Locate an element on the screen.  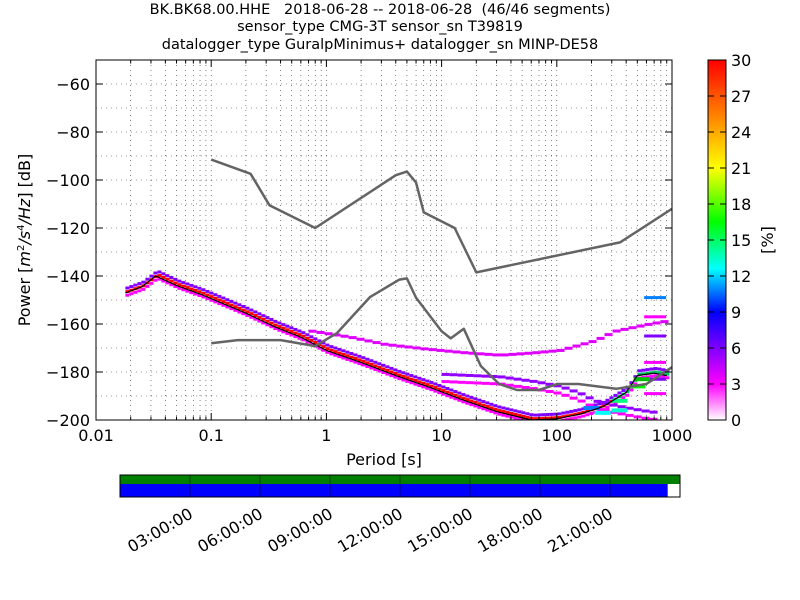
x-tick-label: 0.01 is located at coordinates (96, 435).